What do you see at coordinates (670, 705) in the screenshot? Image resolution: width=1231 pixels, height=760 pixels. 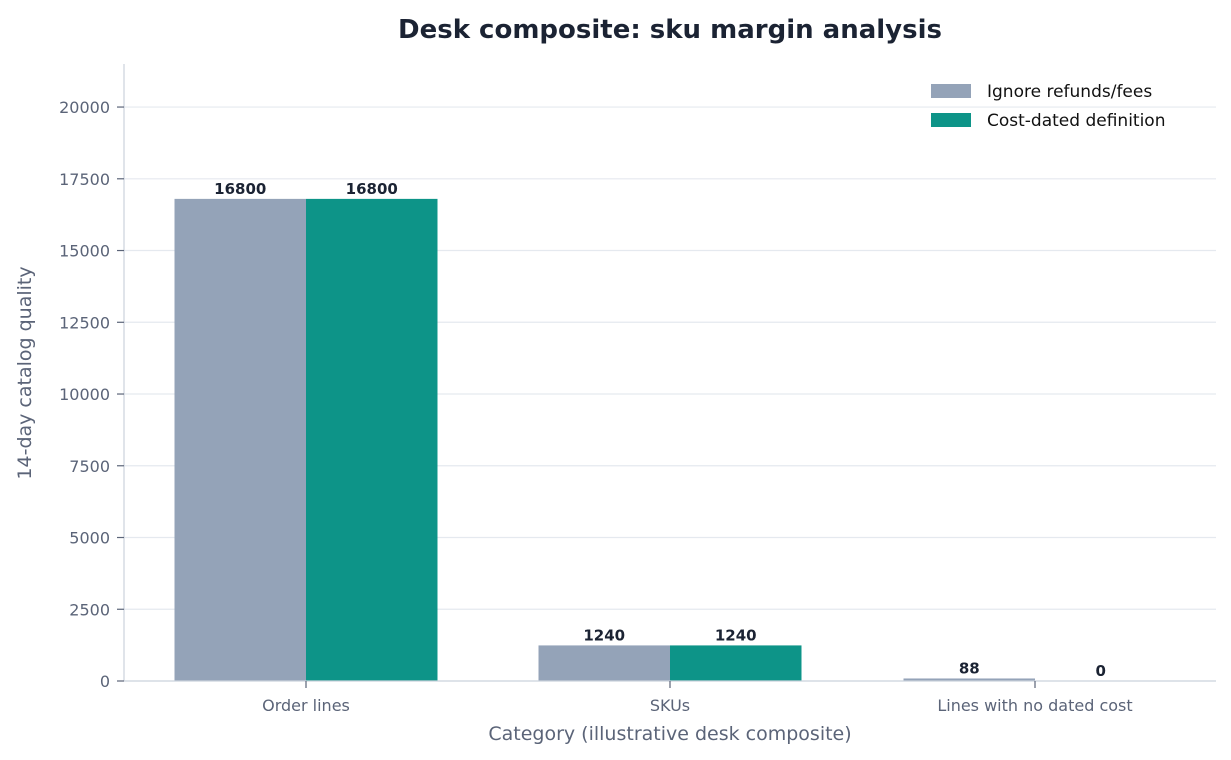 I see `x-tick-label: SKUs` at bounding box center [670, 705].